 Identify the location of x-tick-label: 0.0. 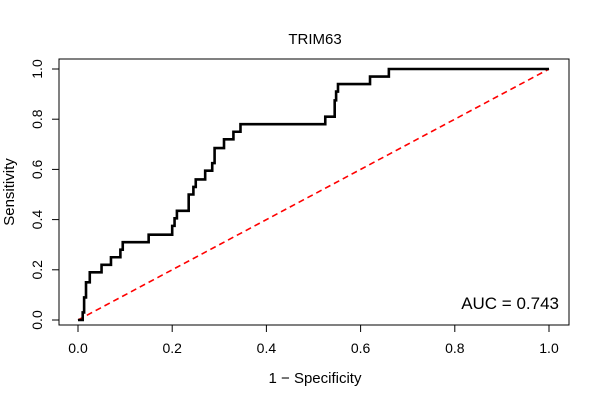
(78, 348).